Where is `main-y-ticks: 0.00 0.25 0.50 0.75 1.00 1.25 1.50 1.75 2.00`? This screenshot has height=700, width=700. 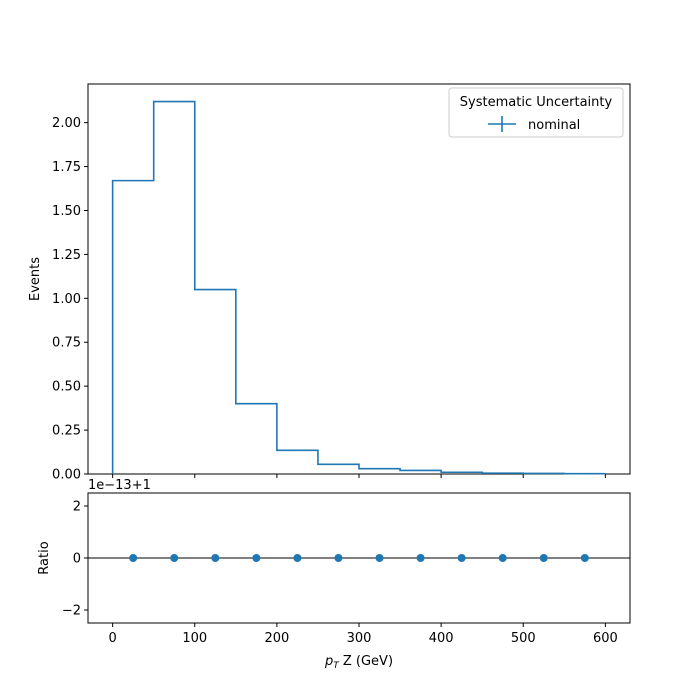 main-y-ticks: 0.00 0.25 0.50 0.75 1.00 1.25 1.50 1.75 2.00 is located at coordinates (70, 299).